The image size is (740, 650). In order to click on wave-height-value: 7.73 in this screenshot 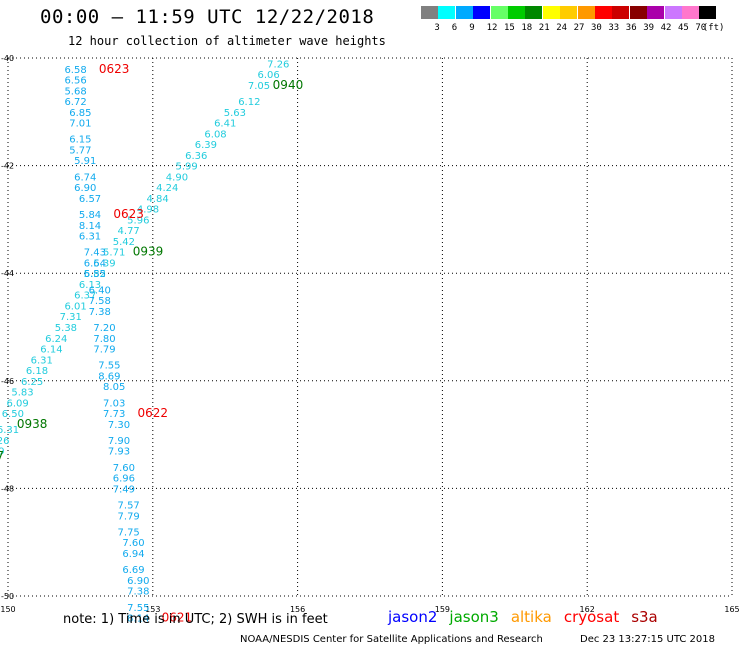, I will do `click(114, 414)`.